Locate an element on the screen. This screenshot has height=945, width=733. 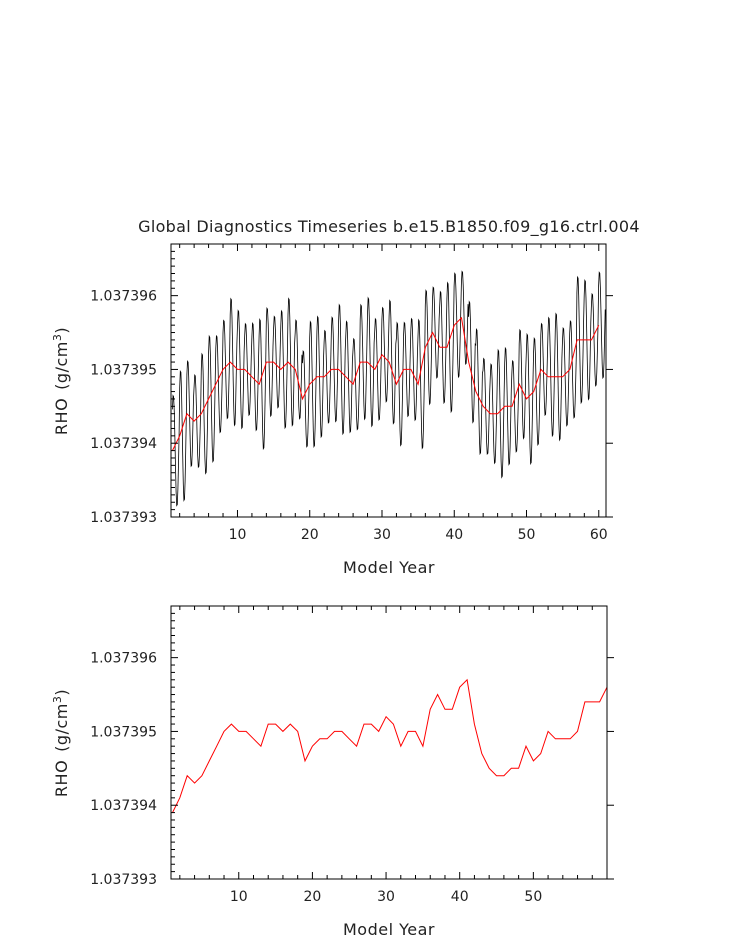
bottom-plot-area is located at coordinates (389, 745).